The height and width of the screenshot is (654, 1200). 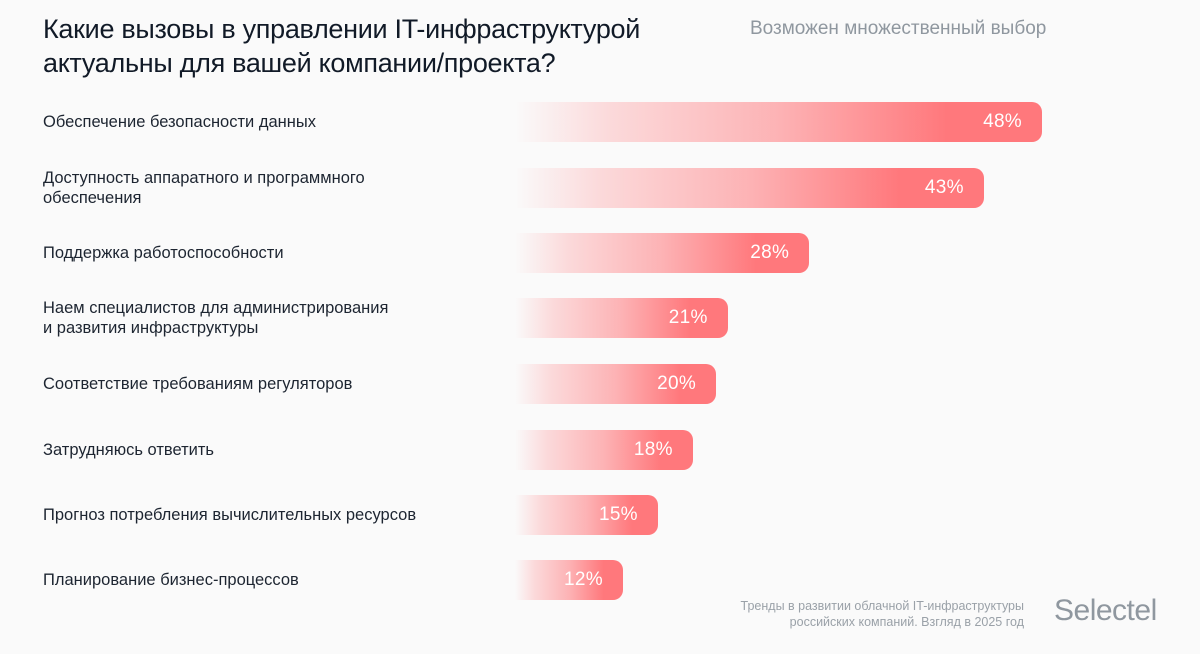 What do you see at coordinates (944, 187) in the screenshot?
I see `bar-value-label: 43%` at bounding box center [944, 187].